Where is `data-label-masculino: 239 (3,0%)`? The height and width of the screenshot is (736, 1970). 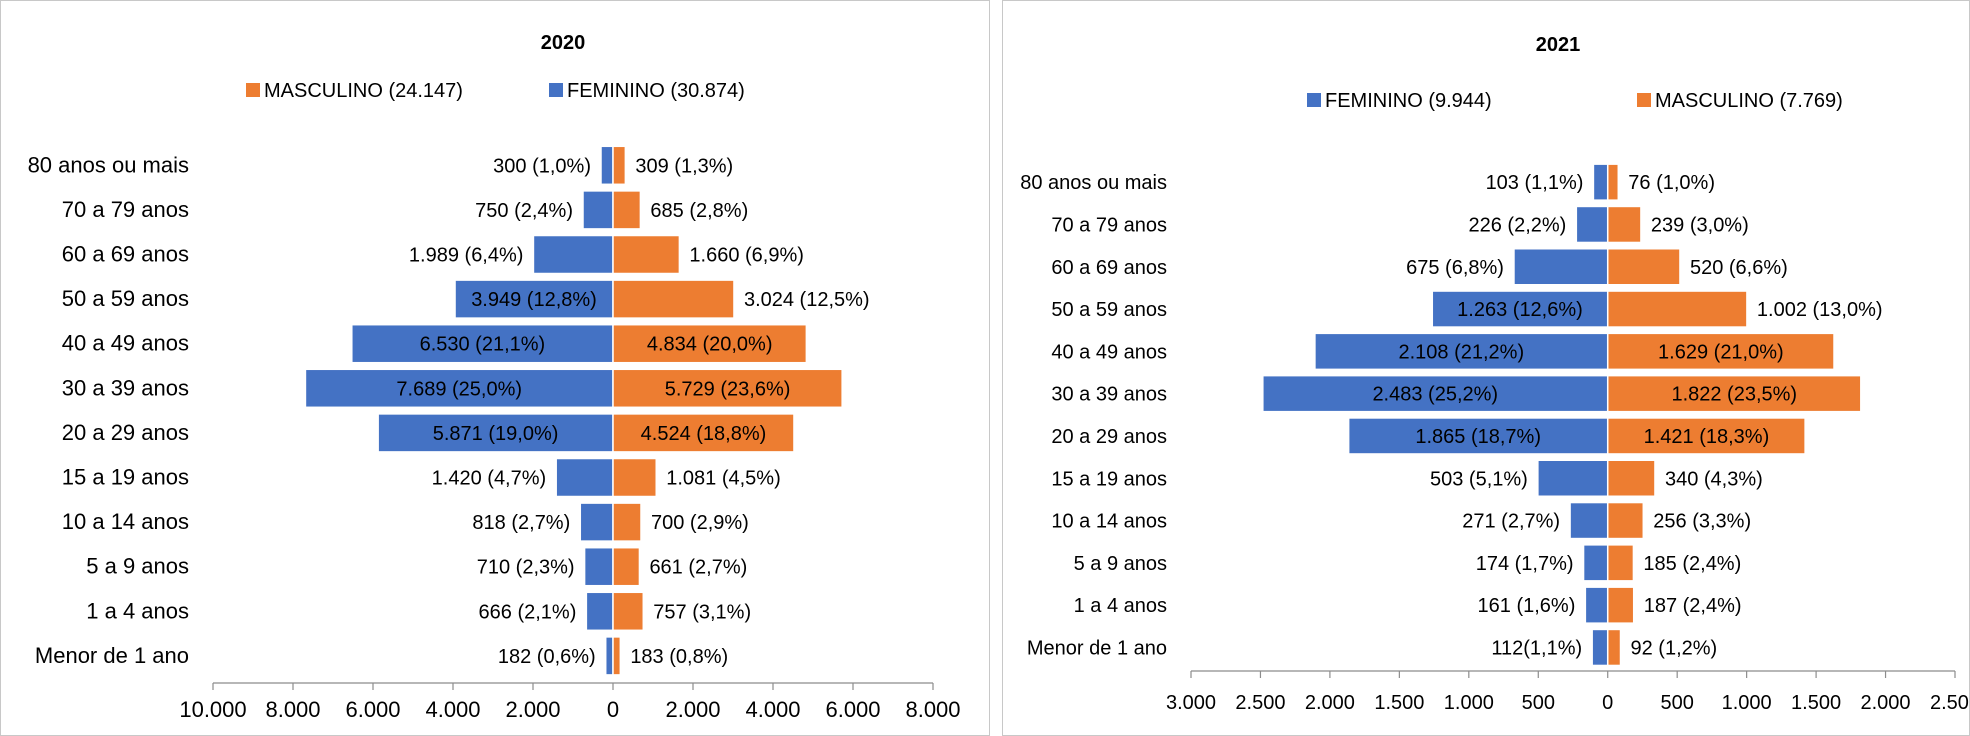
data-label-masculino: 239 (3,0%) is located at coordinates (1700, 225).